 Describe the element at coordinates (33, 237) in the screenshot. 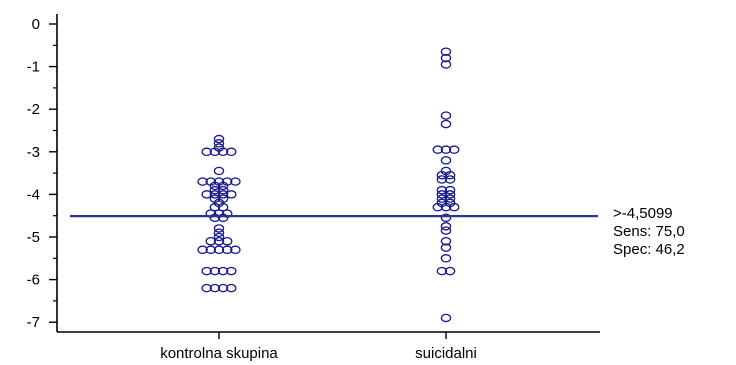

I see `y-tick-label: -5` at that location.